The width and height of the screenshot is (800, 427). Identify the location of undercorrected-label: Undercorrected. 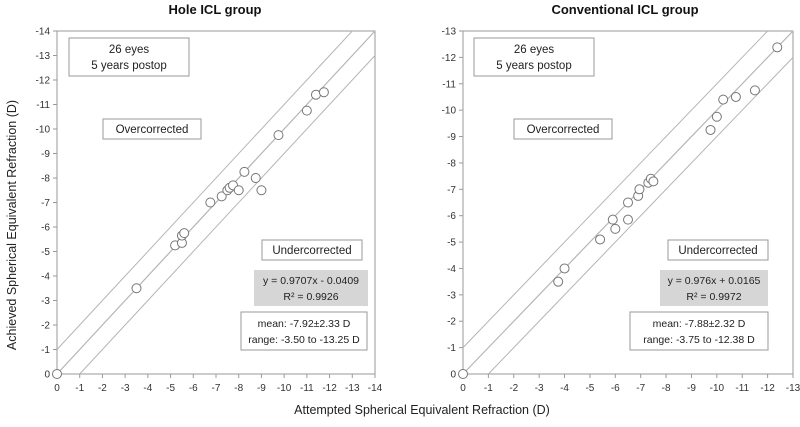
(312, 250).